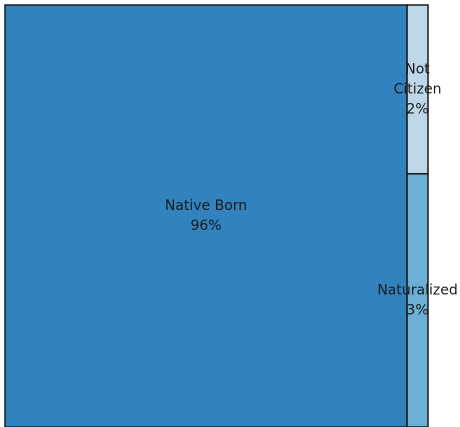 The width and height of the screenshot is (460, 427). I want to click on tile-label-line: 3%, so click(417, 310).